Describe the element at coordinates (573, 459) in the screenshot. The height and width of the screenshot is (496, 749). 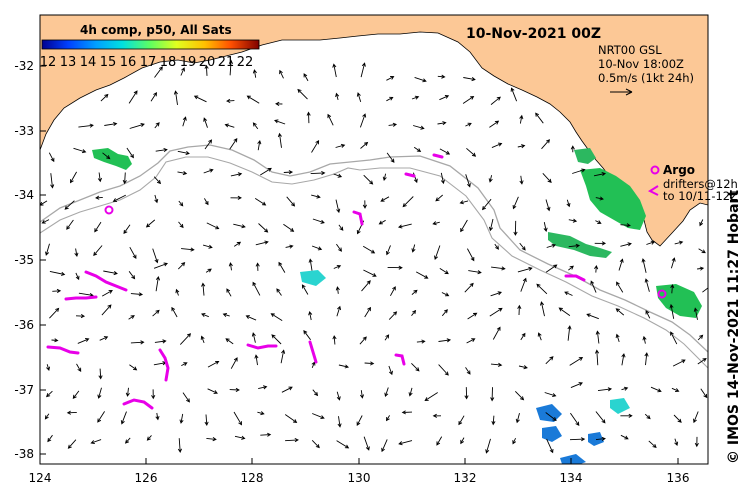
I see `sst-patch-blue-d` at that location.